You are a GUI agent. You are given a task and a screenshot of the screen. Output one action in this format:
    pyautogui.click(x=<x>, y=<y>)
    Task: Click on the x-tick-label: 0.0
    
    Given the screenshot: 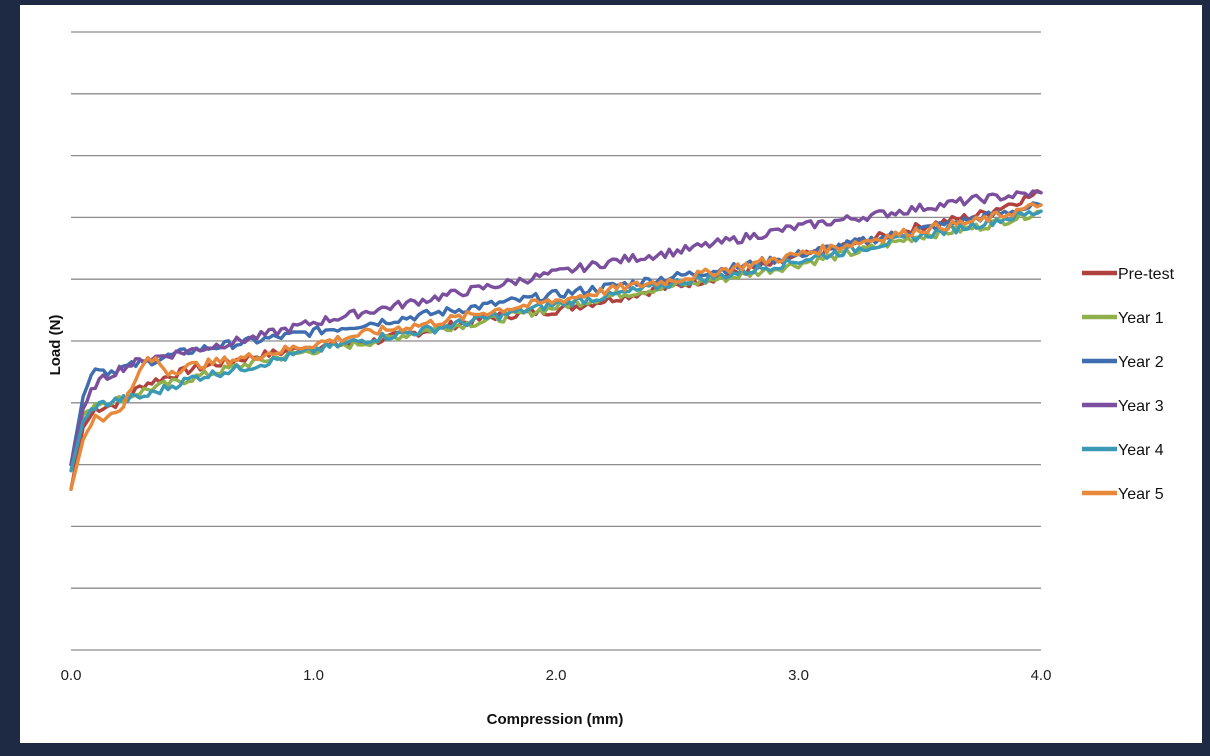 What is the action you would take?
    pyautogui.click(x=71, y=675)
    